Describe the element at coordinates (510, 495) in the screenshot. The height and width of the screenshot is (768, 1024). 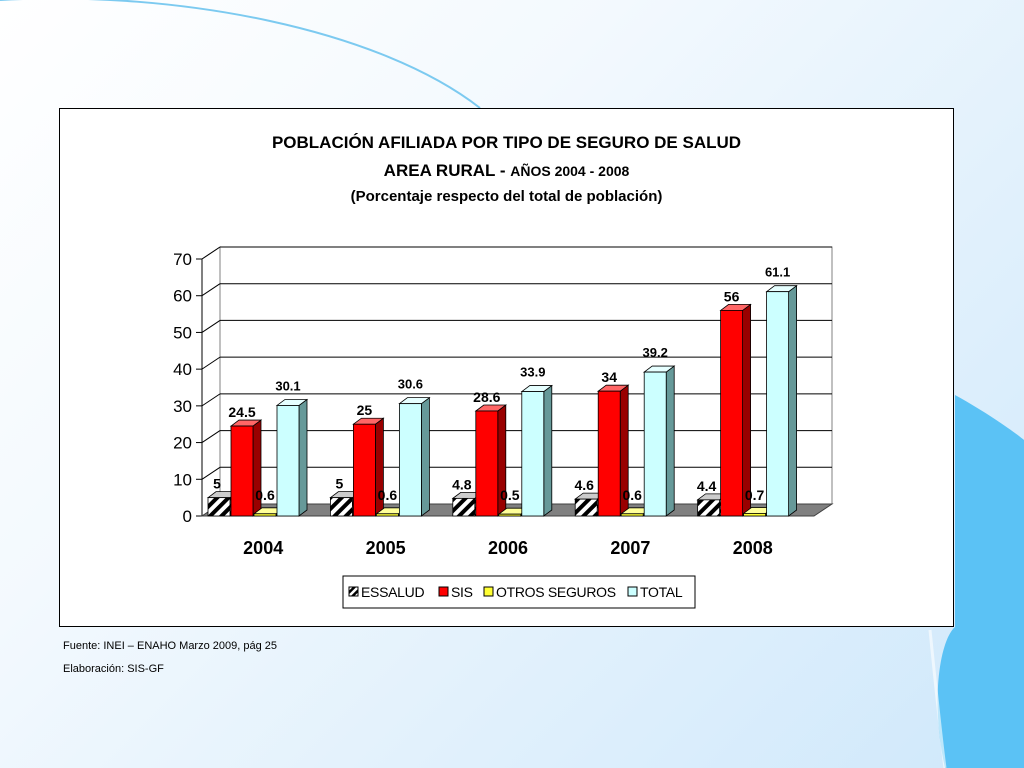
I see `data-label-otros-seguros: 0.5` at that location.